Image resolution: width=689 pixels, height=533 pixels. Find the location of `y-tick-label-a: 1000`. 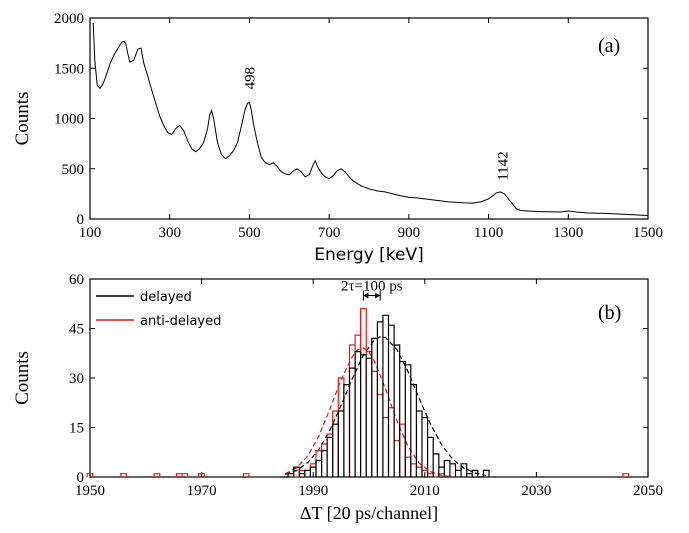

y-tick-label-a: 1000 is located at coordinates (69, 120).